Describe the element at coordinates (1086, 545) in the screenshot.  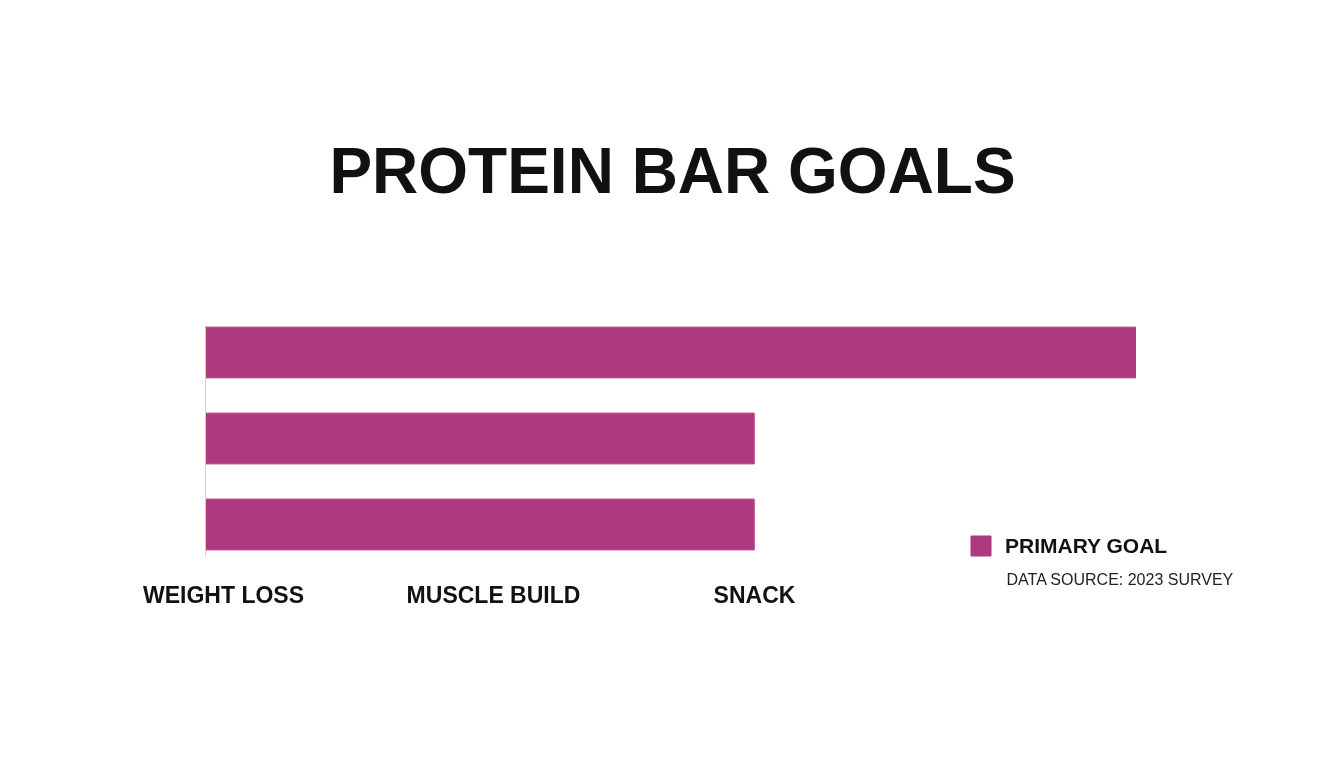
I see `legend-label: PRIMARY GOAL` at that location.